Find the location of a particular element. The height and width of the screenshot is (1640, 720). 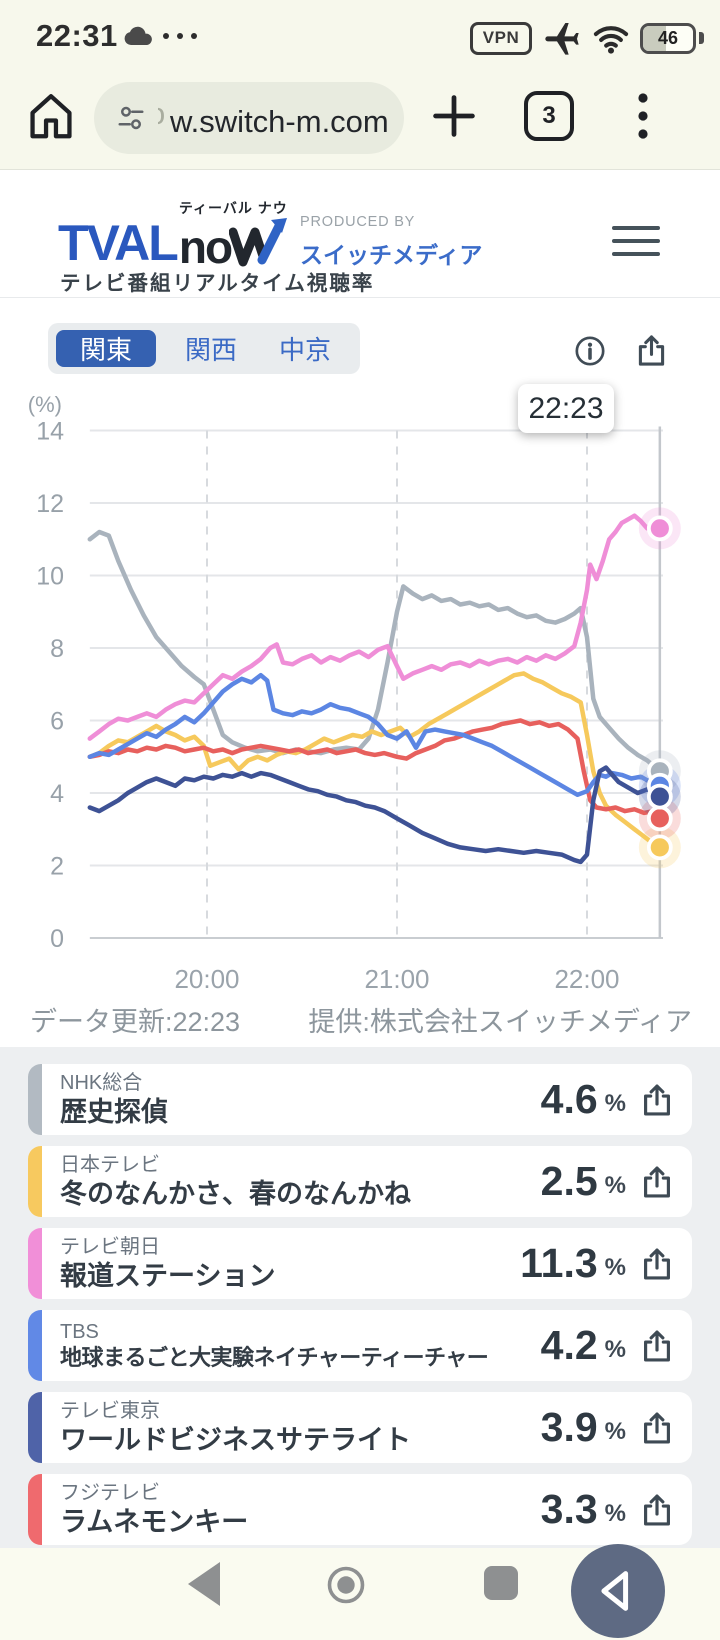

tab-switcher-button: 3 is located at coordinates (549, 116).